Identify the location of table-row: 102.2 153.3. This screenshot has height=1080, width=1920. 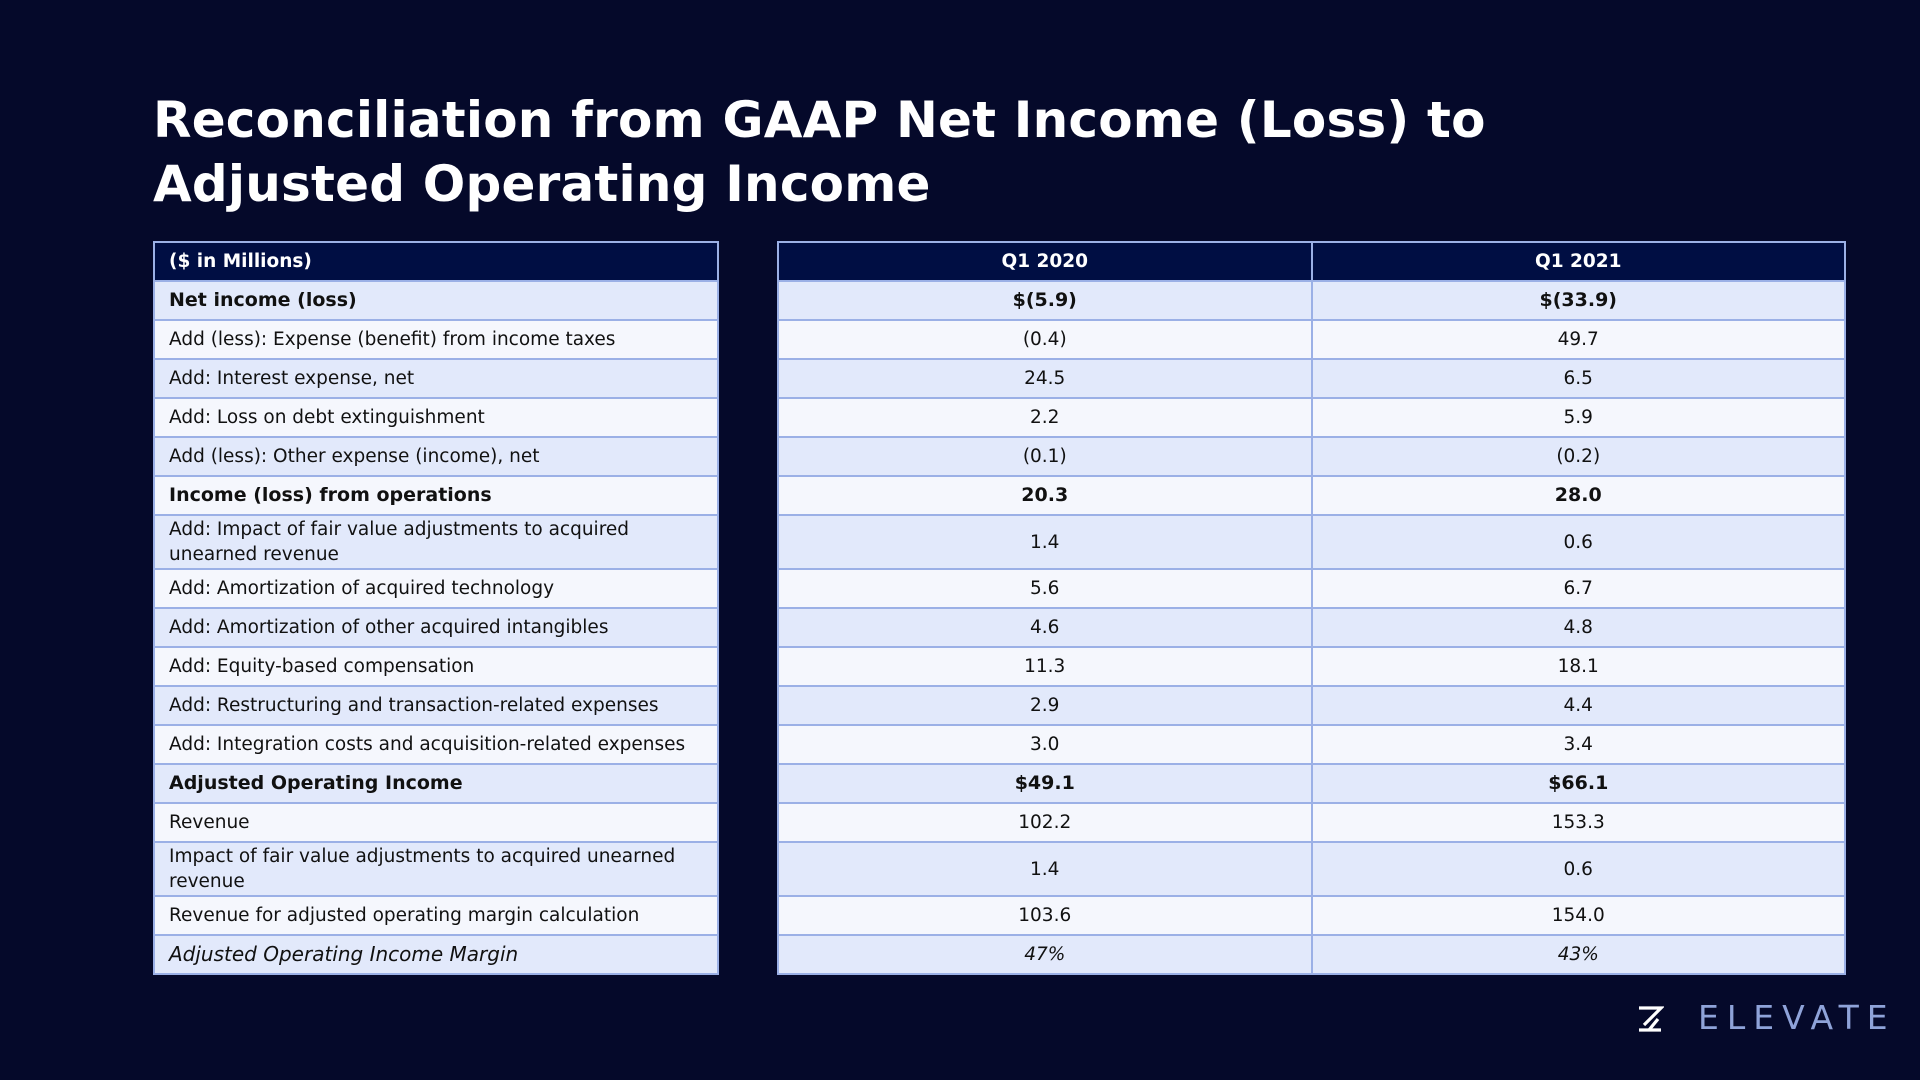
(1311, 822).